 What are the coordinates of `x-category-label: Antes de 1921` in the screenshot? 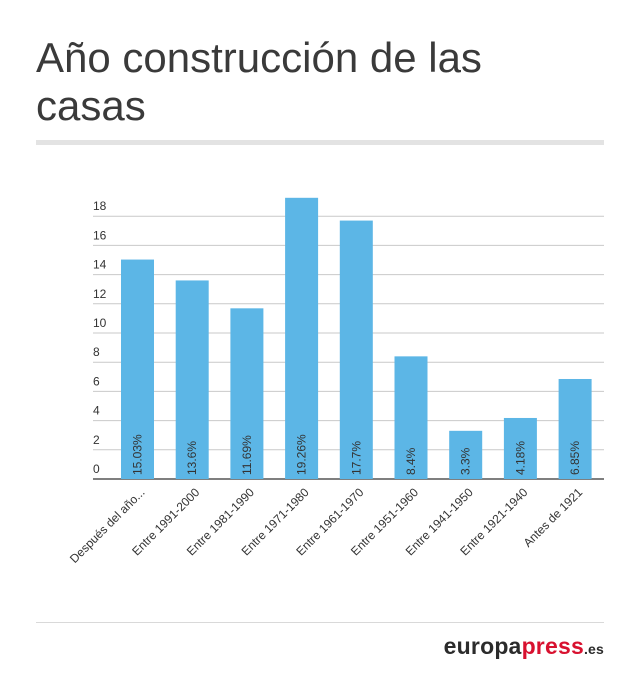 It's located at (553, 517).